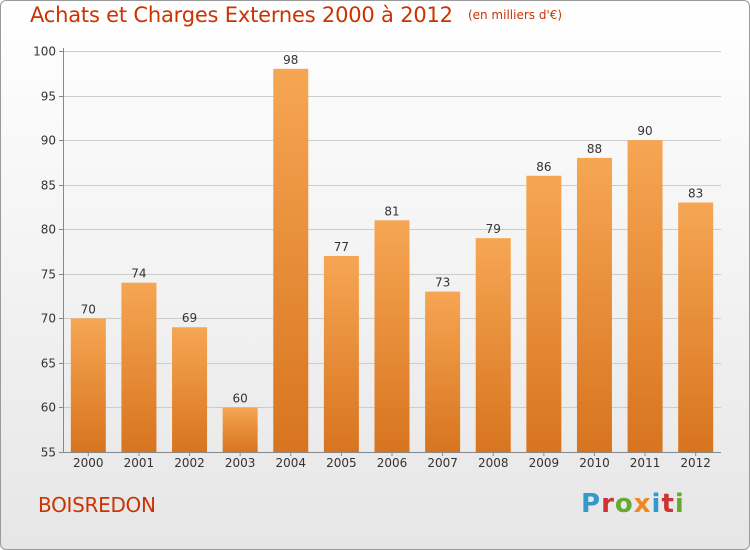  Describe the element at coordinates (442, 283) in the screenshot. I see `data-label: 73` at that location.